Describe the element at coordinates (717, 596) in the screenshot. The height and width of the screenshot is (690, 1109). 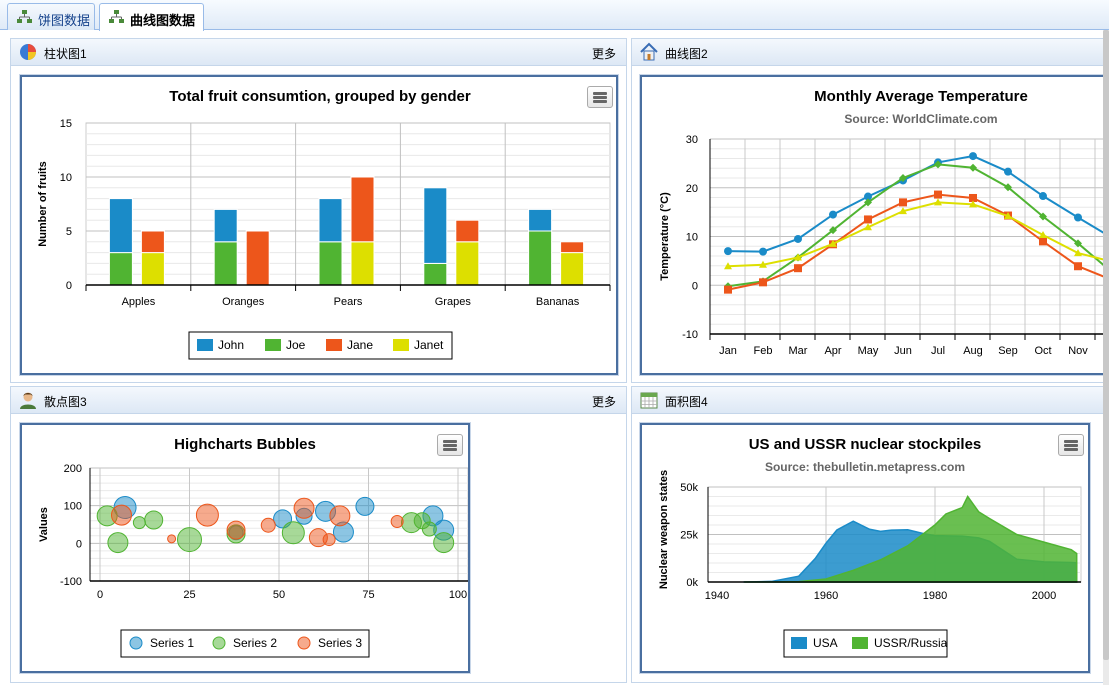
I see `x-tick-label: 1940` at that location.